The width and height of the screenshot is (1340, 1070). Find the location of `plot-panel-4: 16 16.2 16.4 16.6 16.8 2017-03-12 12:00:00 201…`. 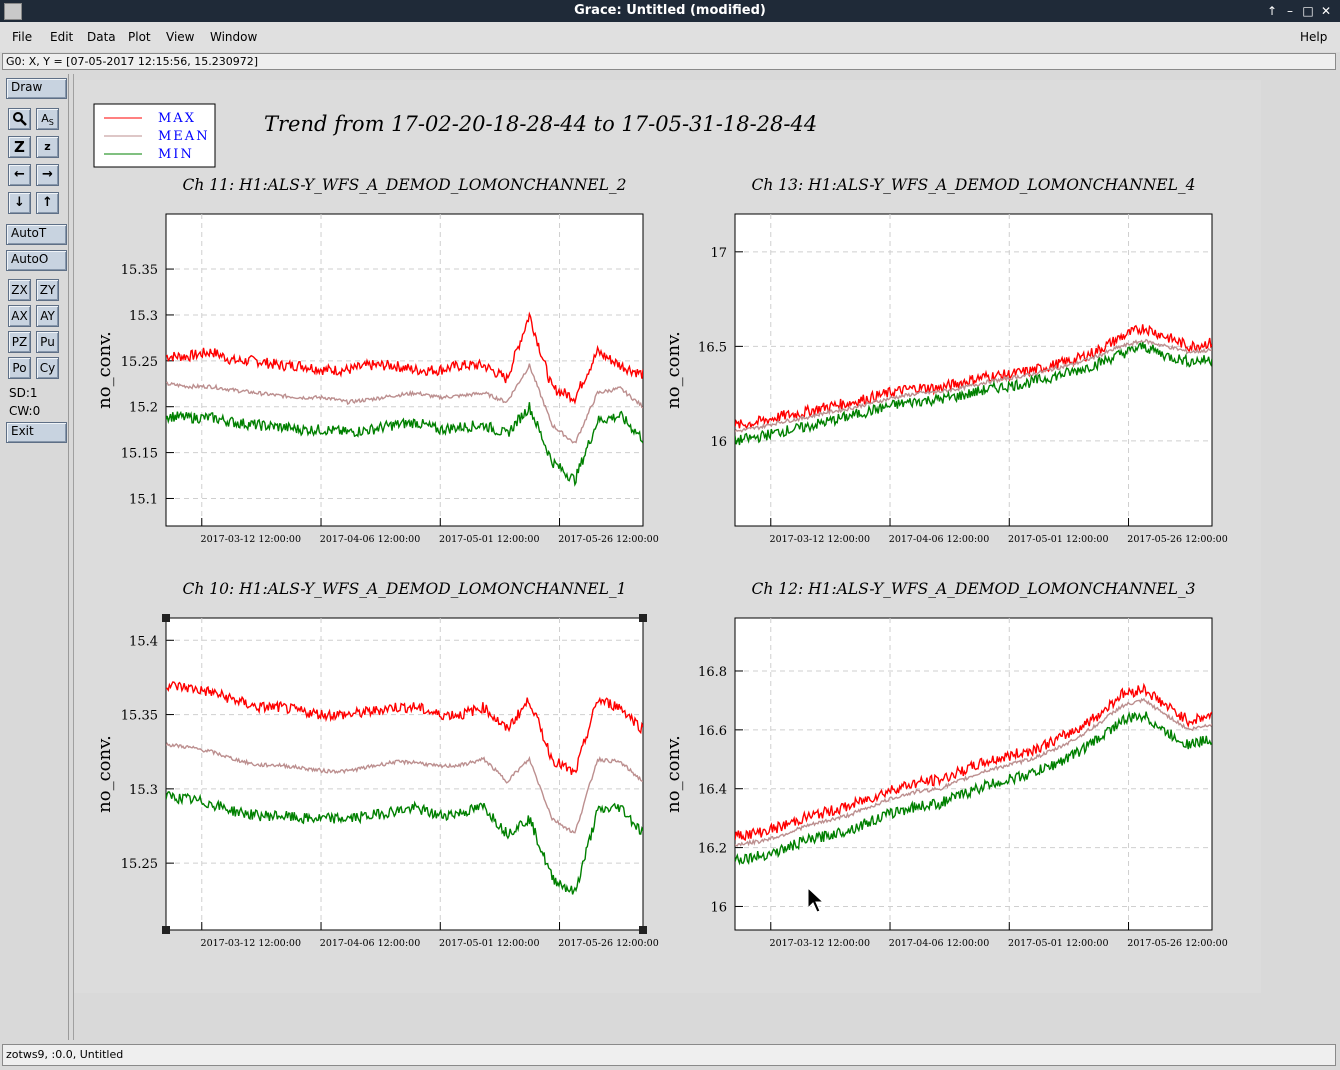

plot-panel-4: 16 16.2 16.4 16.6 16.8 2017-03-12 12:00:00 201… is located at coordinates (945, 764).